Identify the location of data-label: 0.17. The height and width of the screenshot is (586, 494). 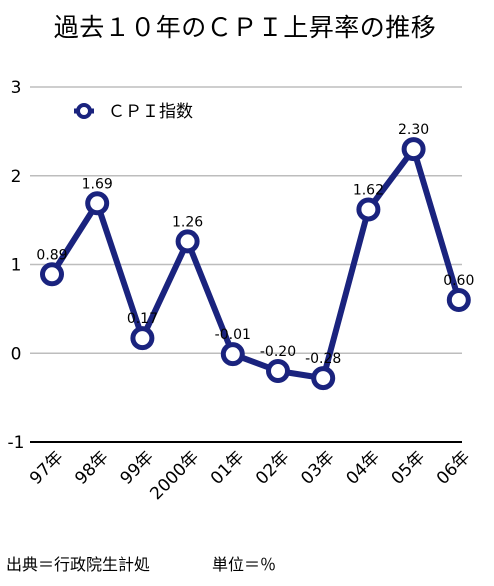
(142, 319).